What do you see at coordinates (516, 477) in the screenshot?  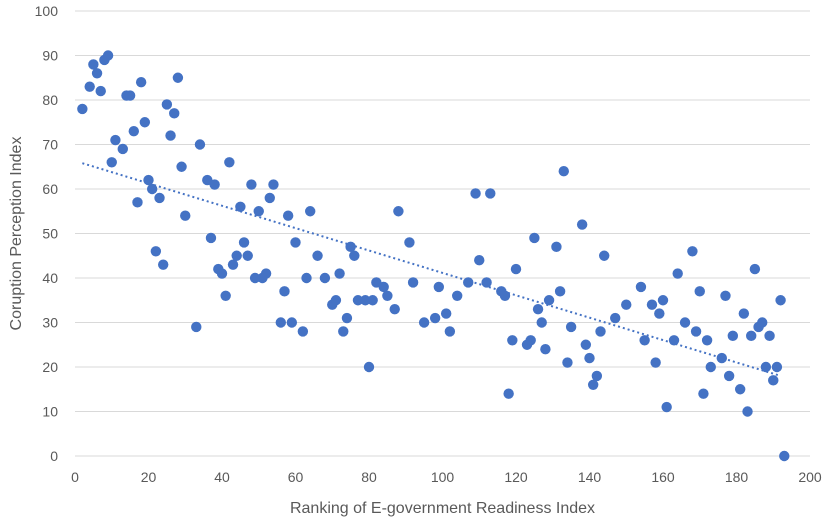 I see `x-tick-label: 120` at bounding box center [516, 477].